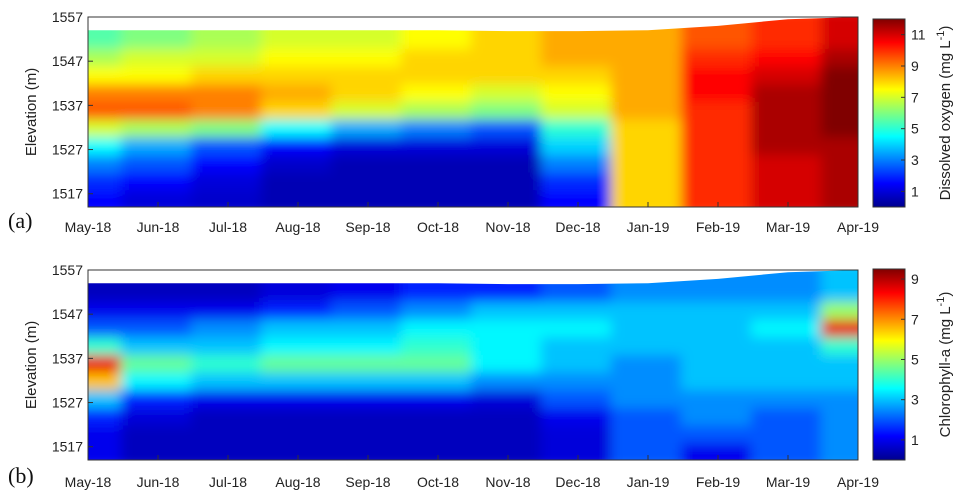 The height and width of the screenshot is (500, 965). Describe the element at coordinates (367, 482) in the screenshot. I see `x-tick-label: Sep-18` at that location.